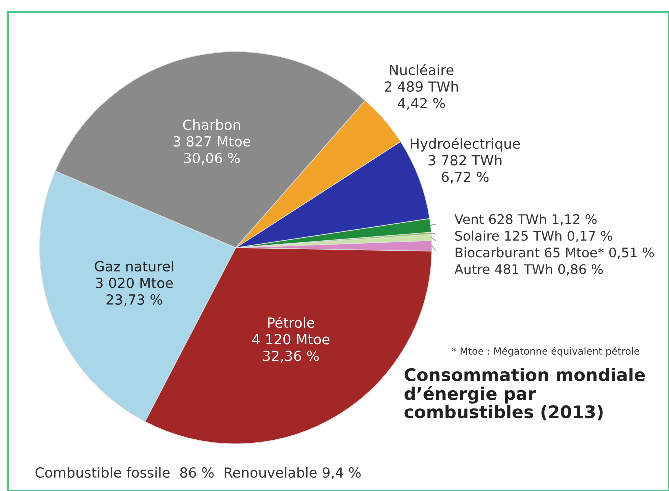 The height and width of the screenshot is (491, 669). I want to click on data-label: 3 020 Mtoe 23,73 %, so click(135, 292).